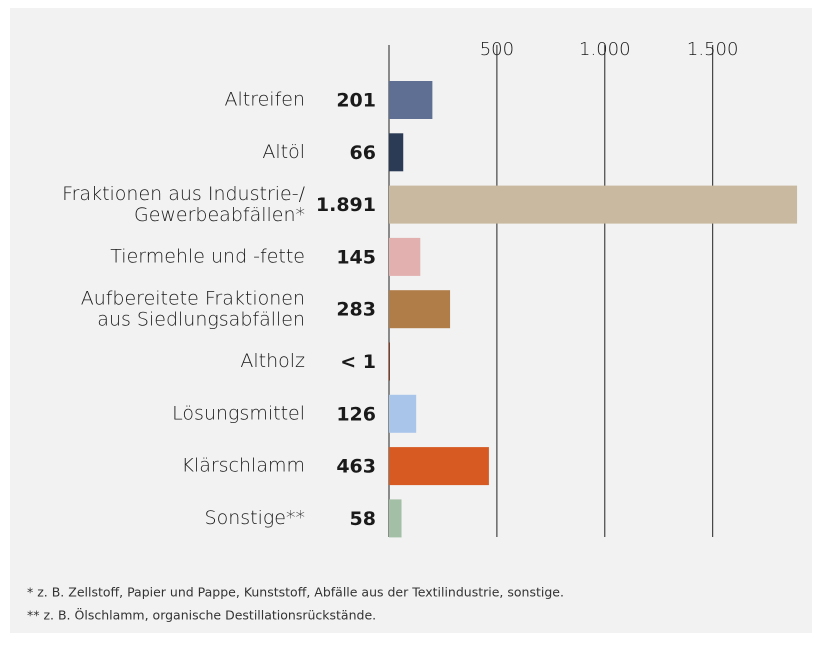  Describe the element at coordinates (356, 310) in the screenshot. I see `value-label: 283` at that location.